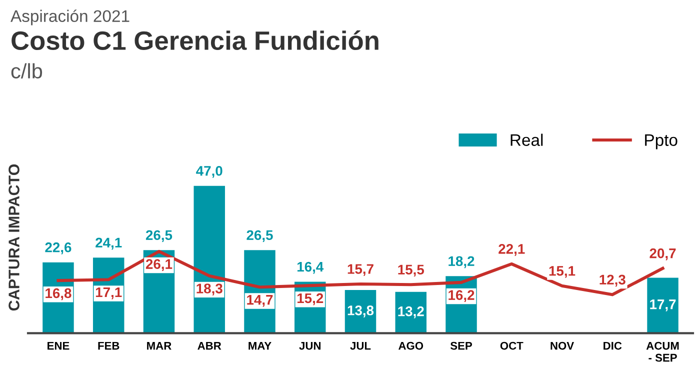  I want to click on x-tick-label: FEB, so click(109, 346).